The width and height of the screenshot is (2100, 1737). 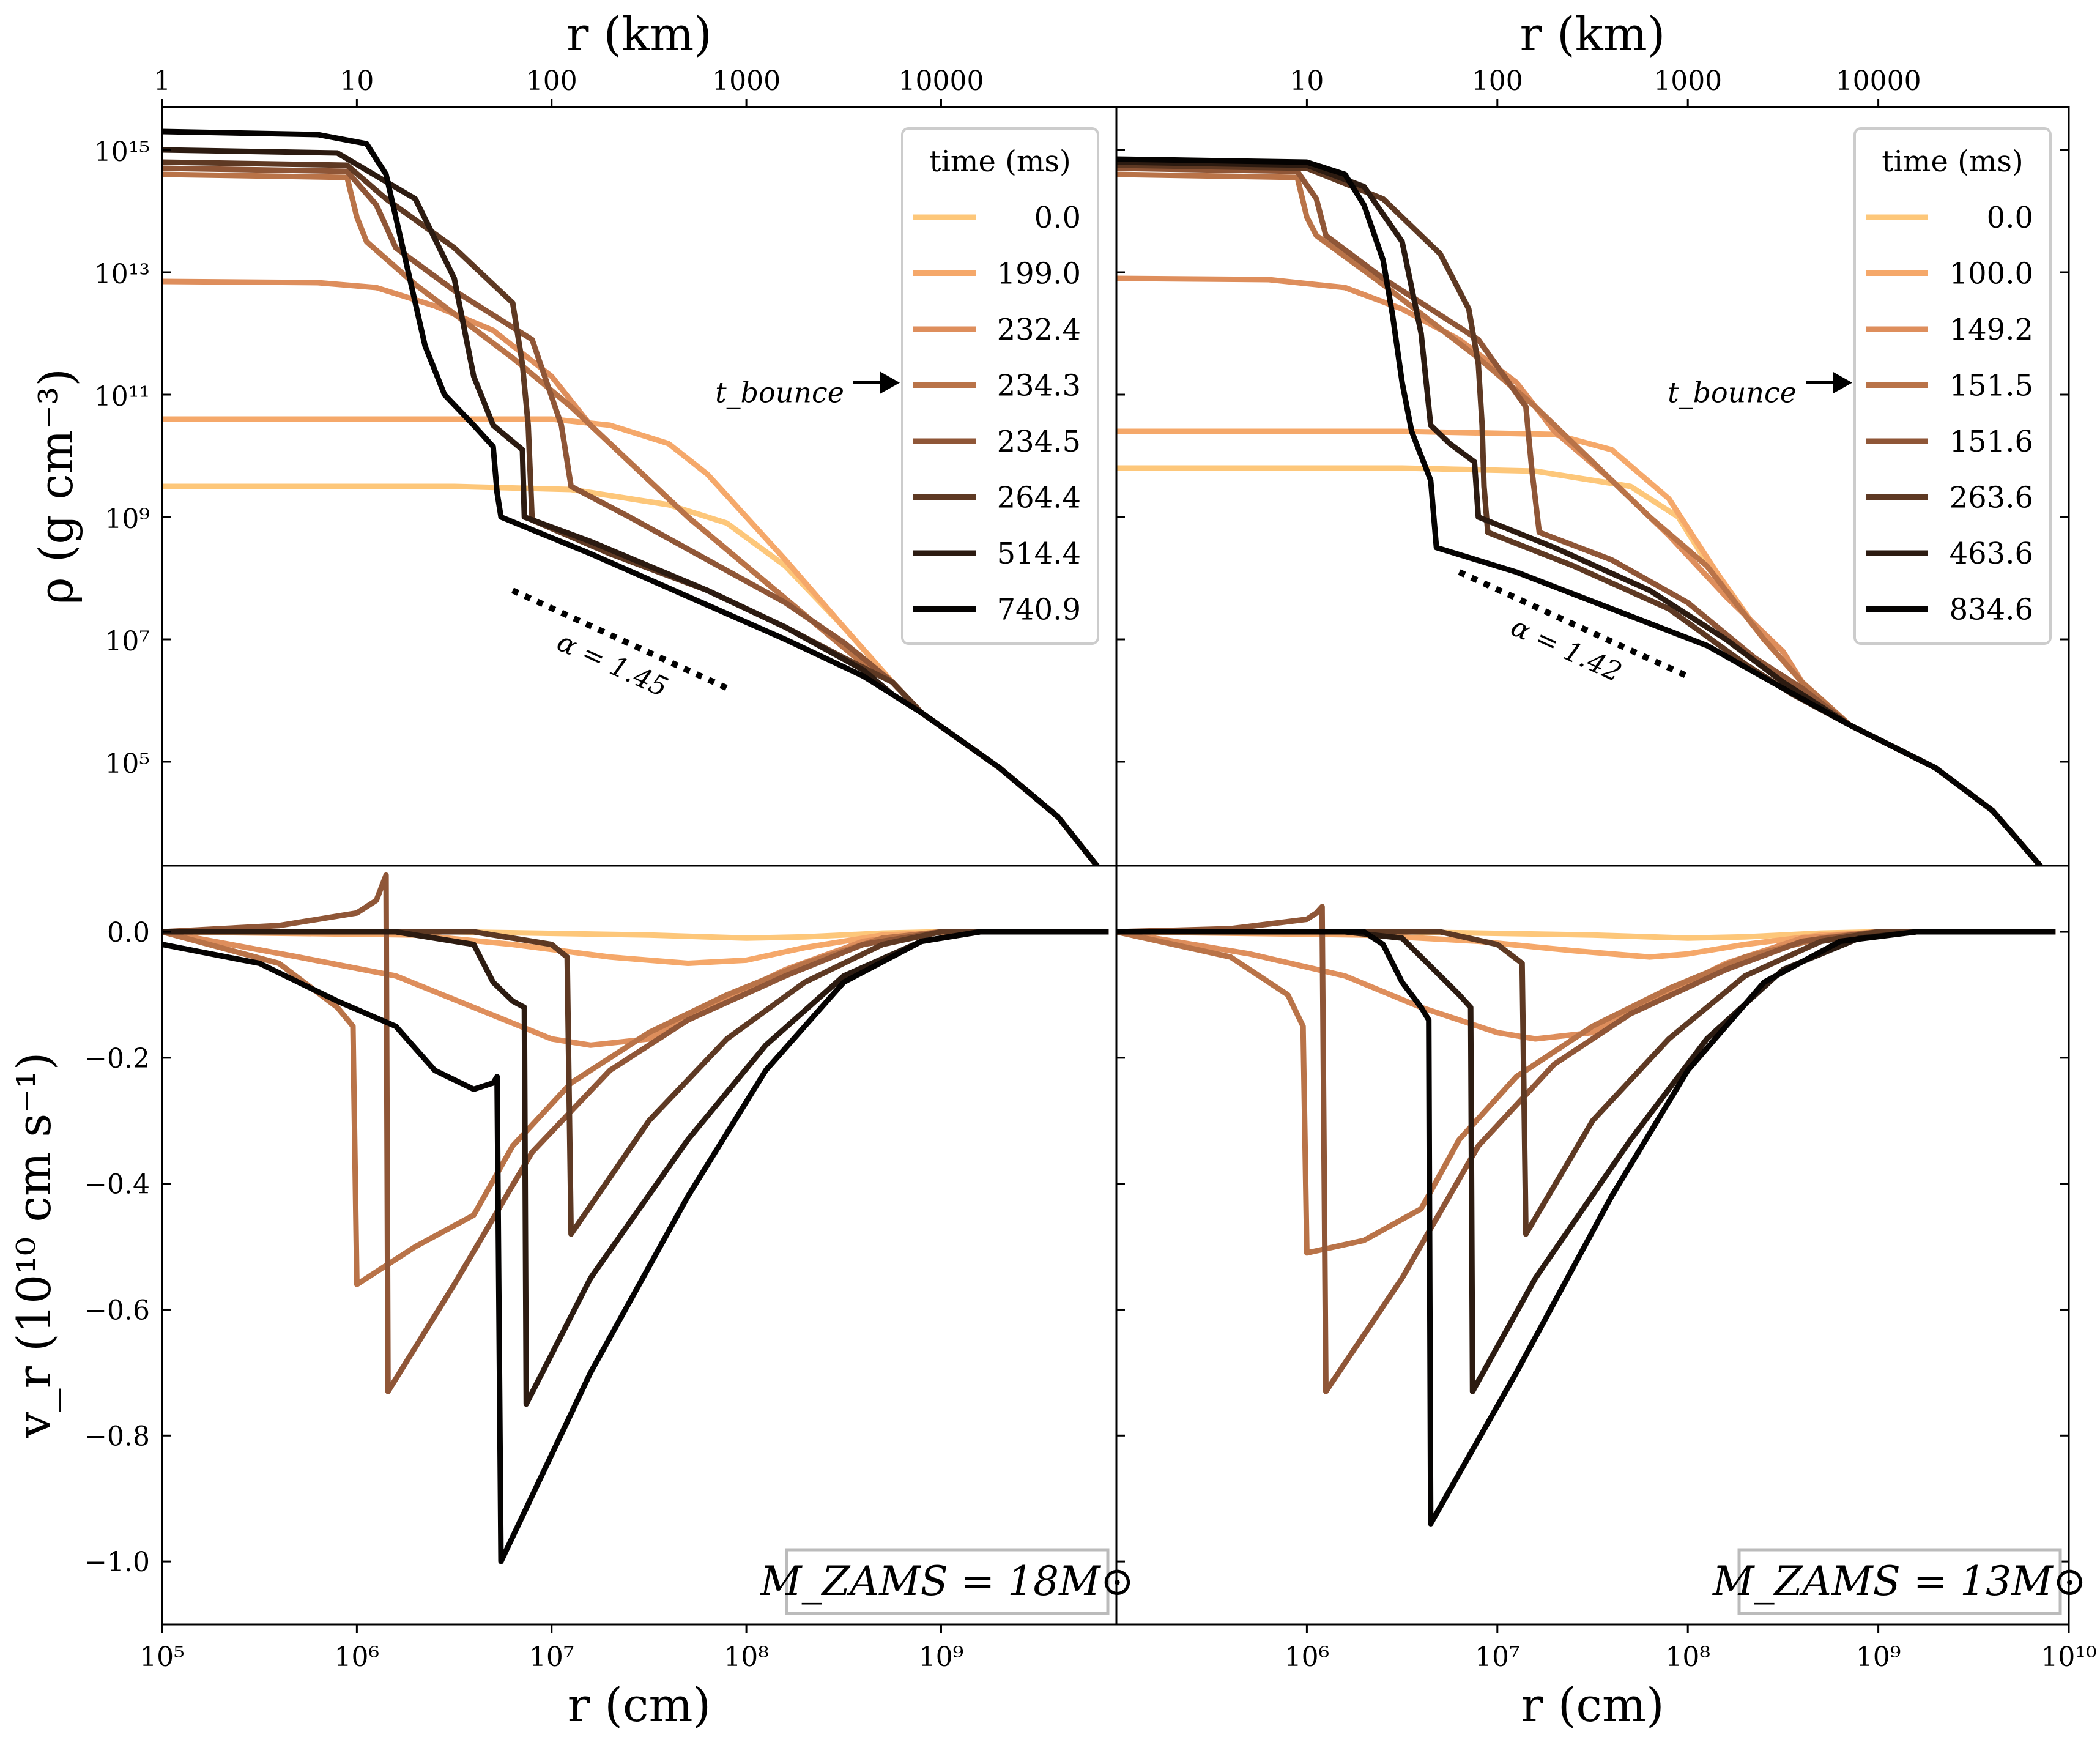 I want to click on velocity-tick-label: −0.6, so click(x=117, y=1310).